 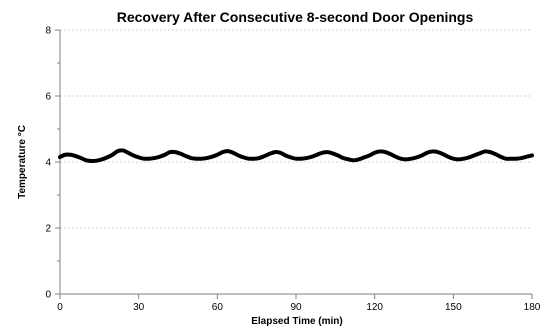 What do you see at coordinates (48, 163) in the screenshot?
I see `y-tick-label: 4` at bounding box center [48, 163].